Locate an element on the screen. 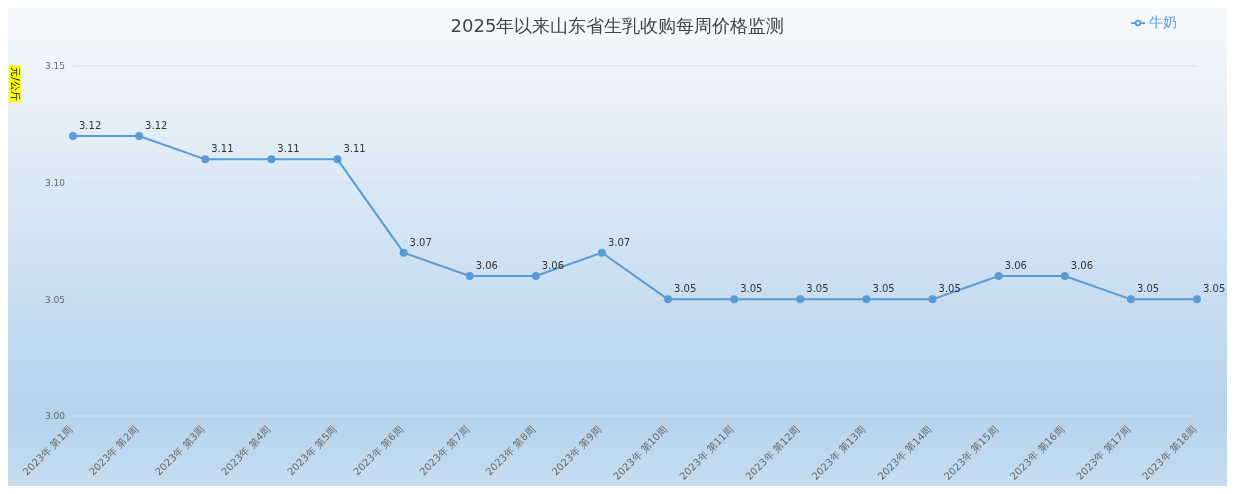 Image resolution: width=1235 pixels, height=494 pixels. y-tick-label: 3.15 is located at coordinates (54, 66).